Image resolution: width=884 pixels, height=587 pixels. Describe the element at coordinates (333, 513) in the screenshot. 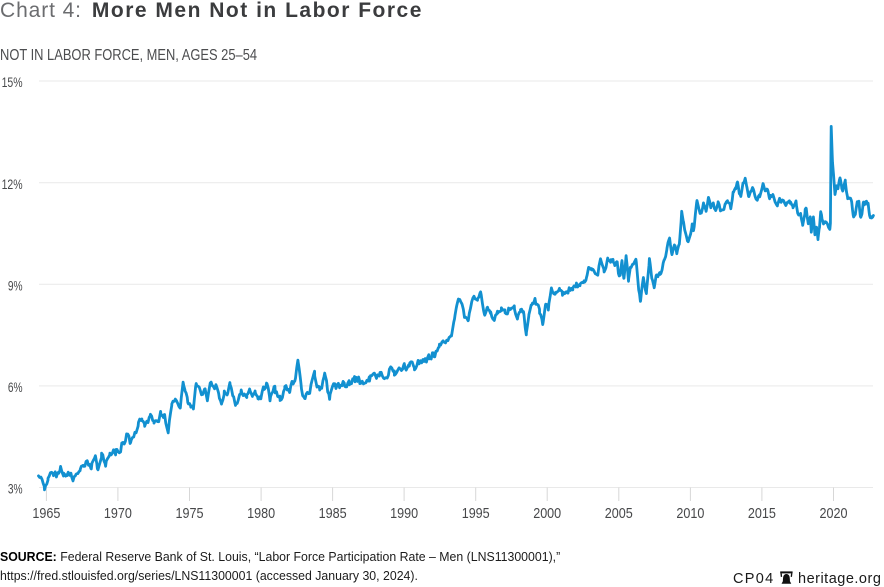

I see `svg-text: 1985` at that location.